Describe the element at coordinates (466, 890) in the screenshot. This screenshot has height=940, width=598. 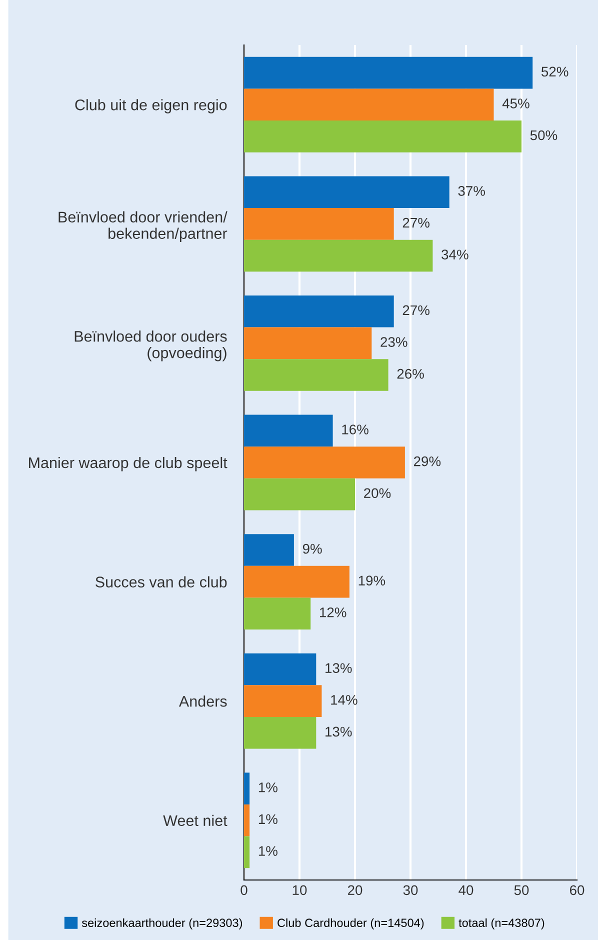
I see `x-tick-label: 40` at that location.